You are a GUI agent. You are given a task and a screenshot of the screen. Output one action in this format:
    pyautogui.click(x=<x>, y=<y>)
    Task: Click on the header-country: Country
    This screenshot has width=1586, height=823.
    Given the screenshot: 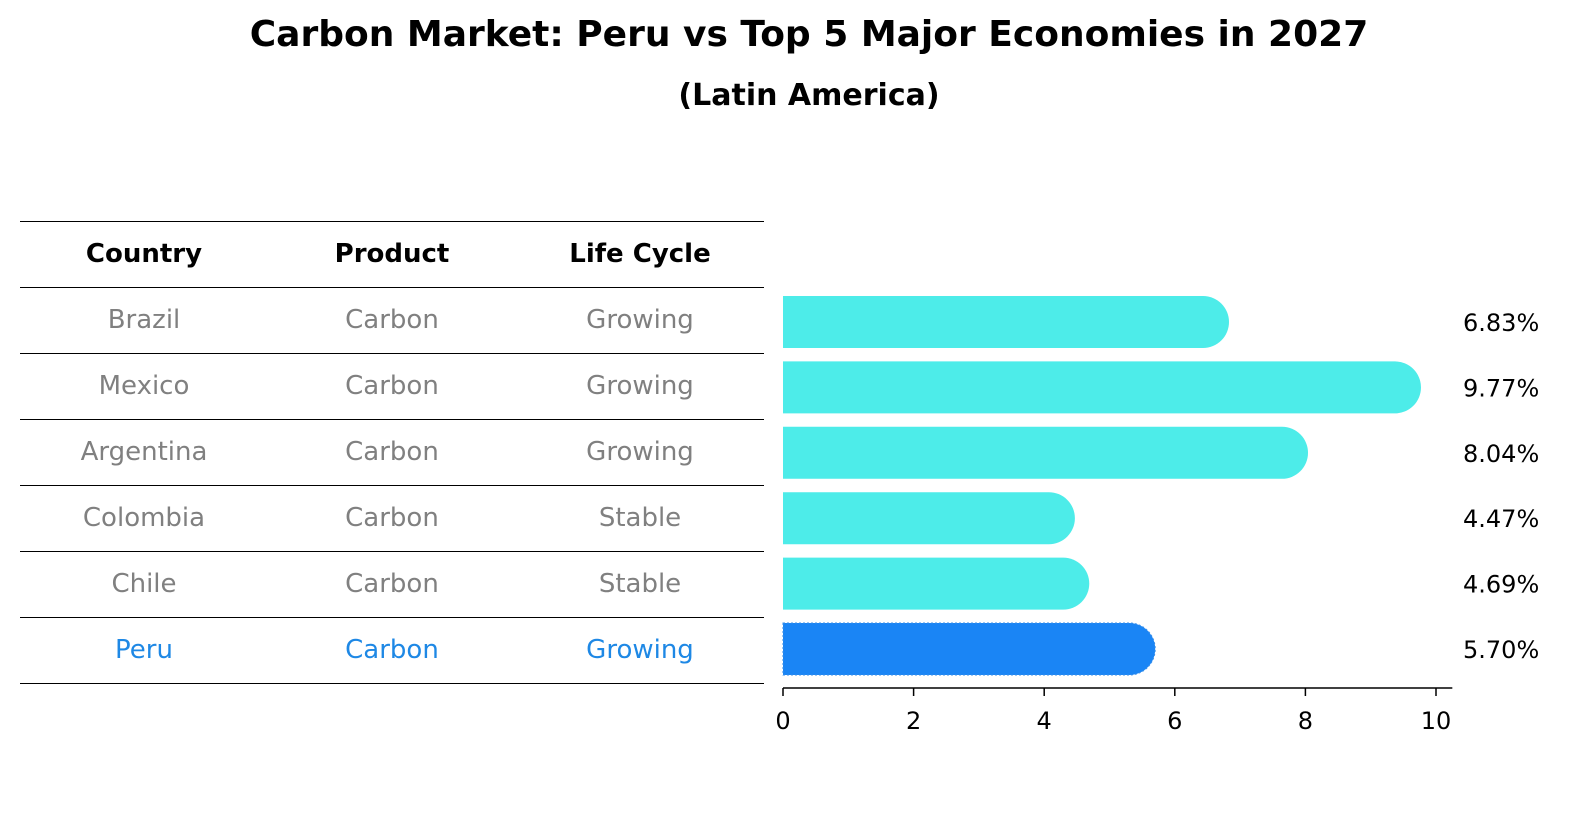 What is the action you would take?
    pyautogui.click(x=144, y=254)
    